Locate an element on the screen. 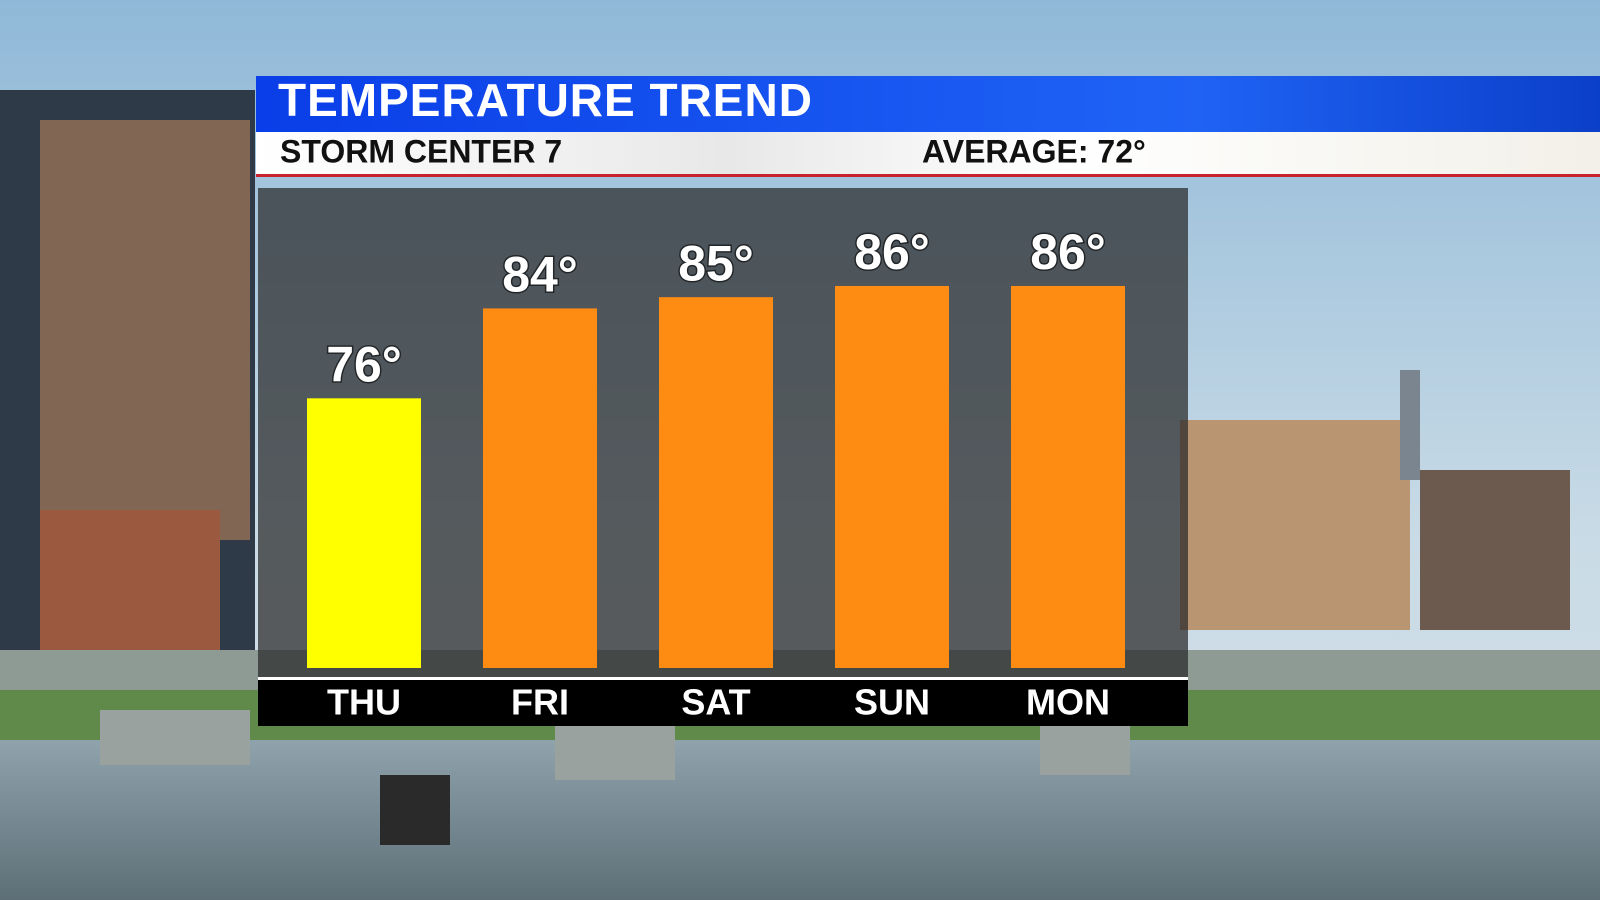 This screenshot has width=1600, height=900. x-tick-label: FRI is located at coordinates (540, 702).